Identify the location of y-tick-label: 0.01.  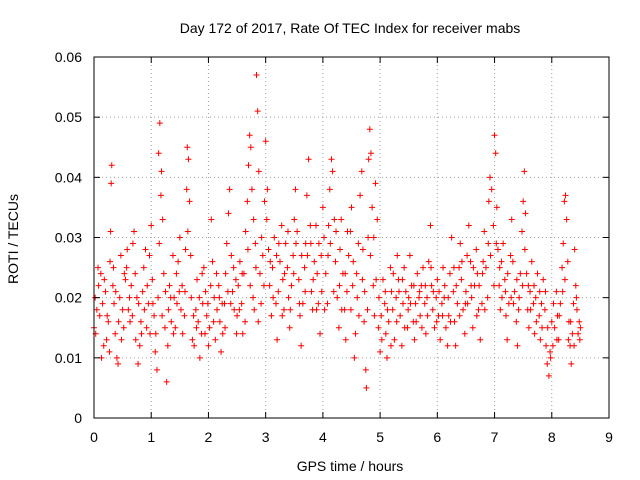
(68, 358).